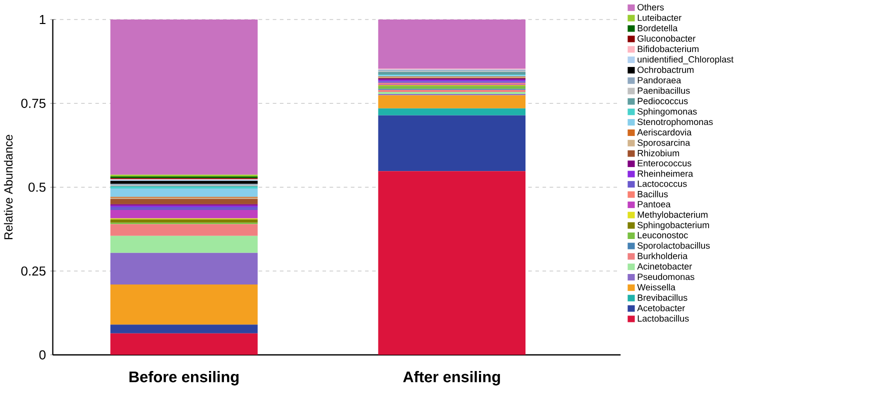  I want to click on legend-label: Bifidobacterium, so click(668, 49).